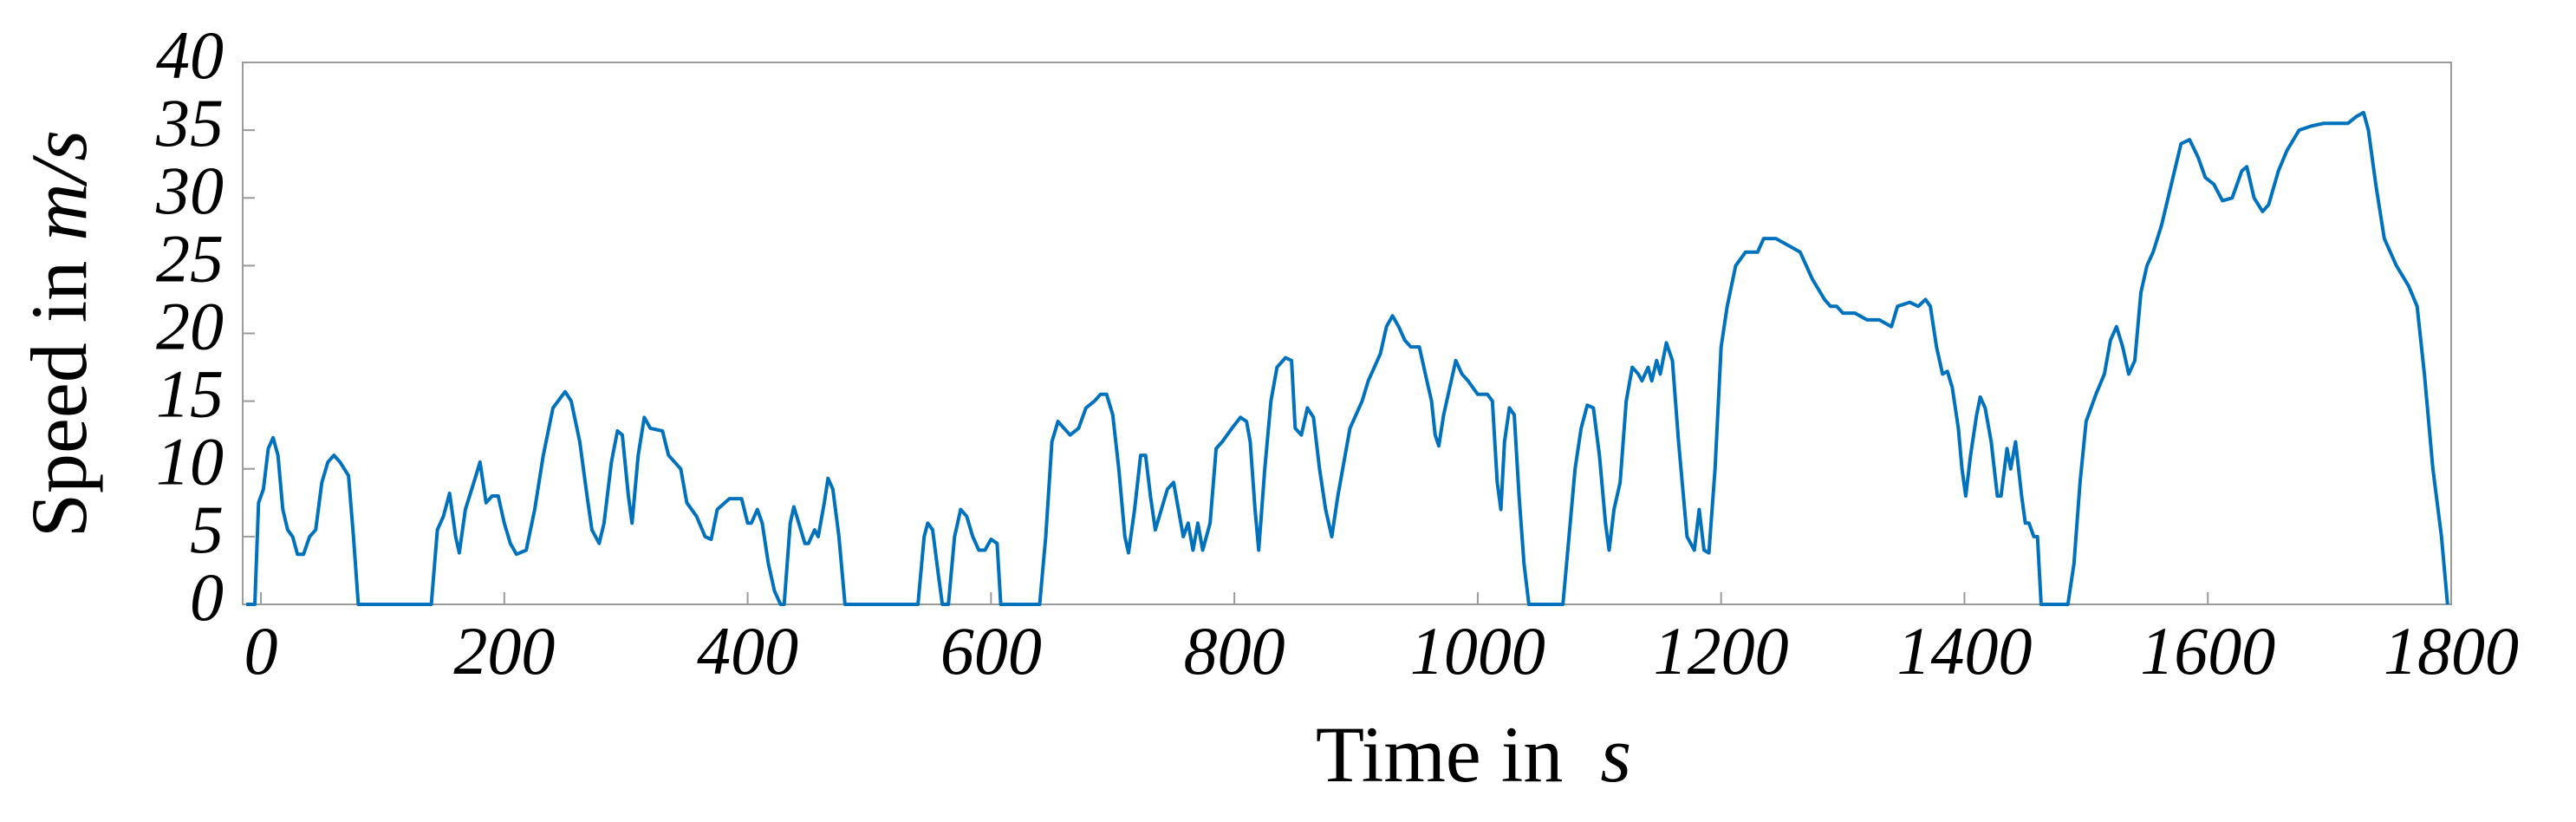 The image size is (2576, 822). I want to click on y-axis-label: Speed in m/s, so click(59, 334).